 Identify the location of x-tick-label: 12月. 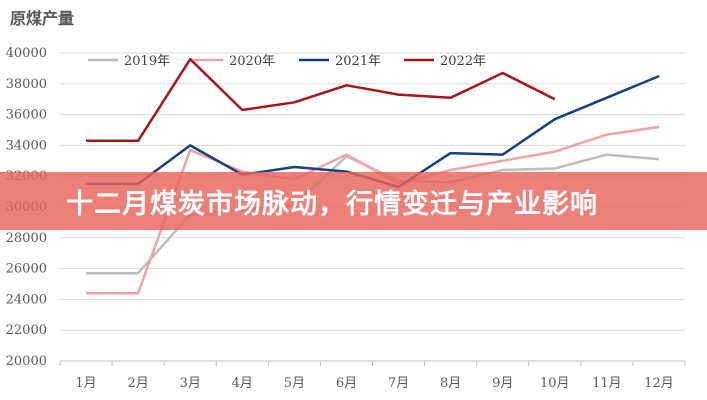
(659, 383).